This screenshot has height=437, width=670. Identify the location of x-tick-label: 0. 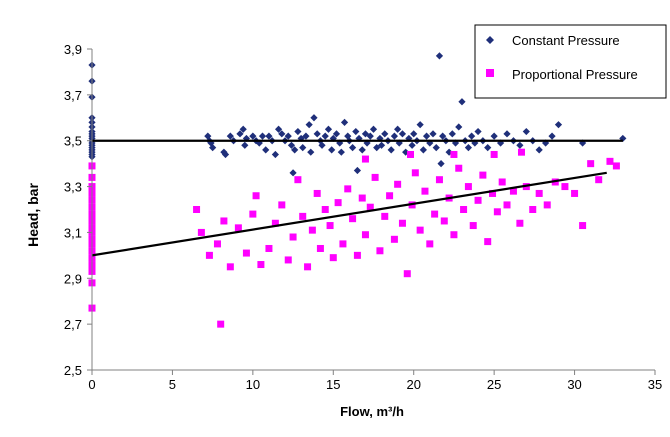
(91, 384).